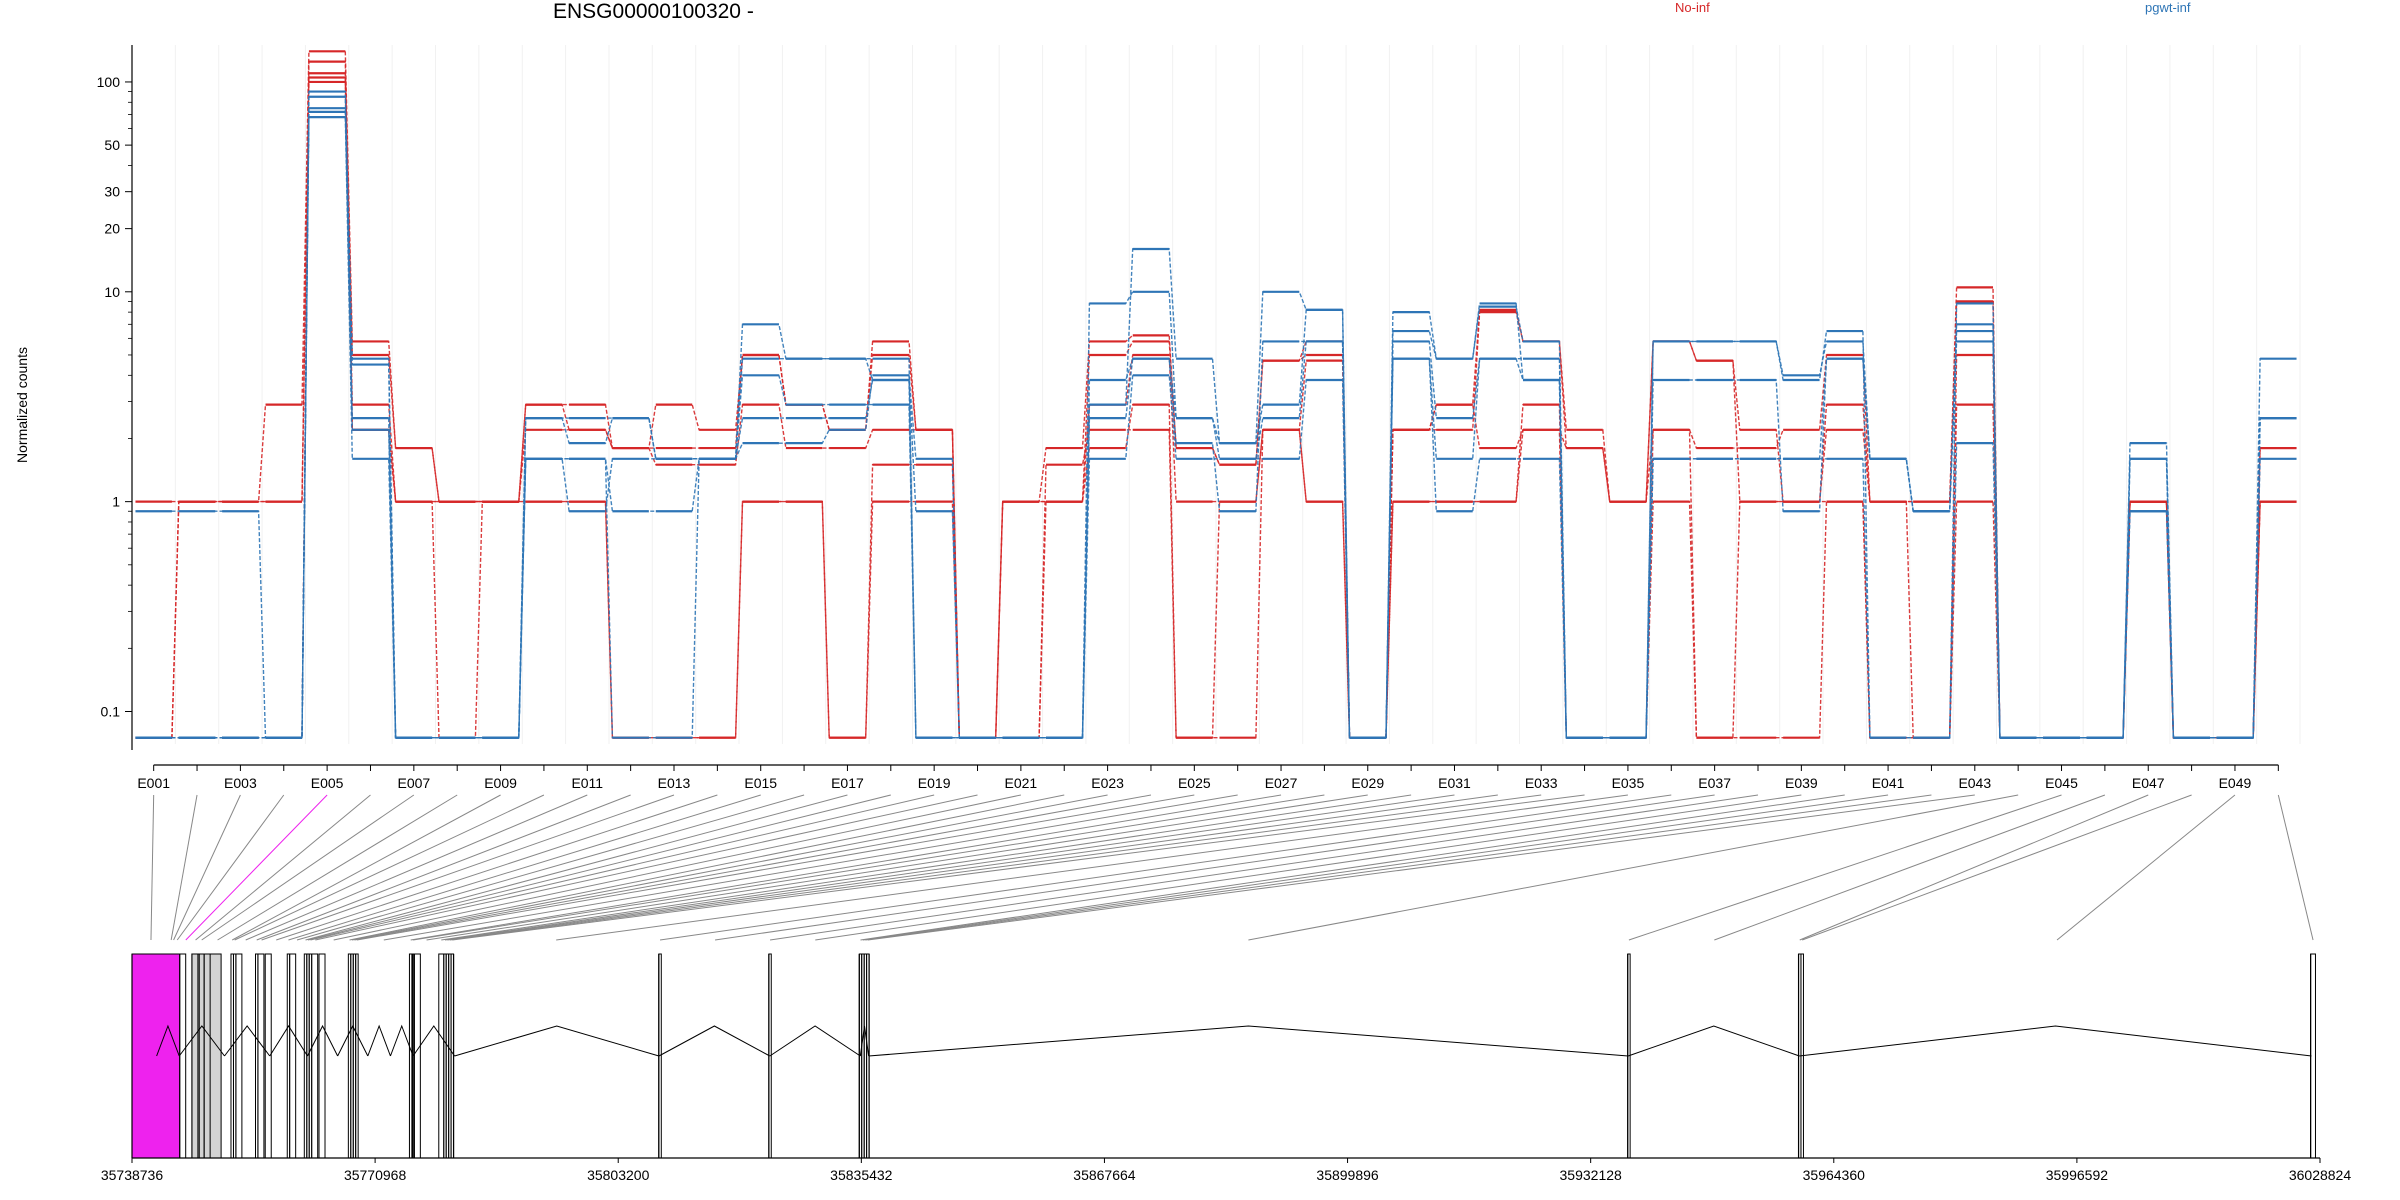 This screenshot has width=2400, height=1200. What do you see at coordinates (618, 1175) in the screenshot?
I see `genomic-tick-label: 35803200` at bounding box center [618, 1175].